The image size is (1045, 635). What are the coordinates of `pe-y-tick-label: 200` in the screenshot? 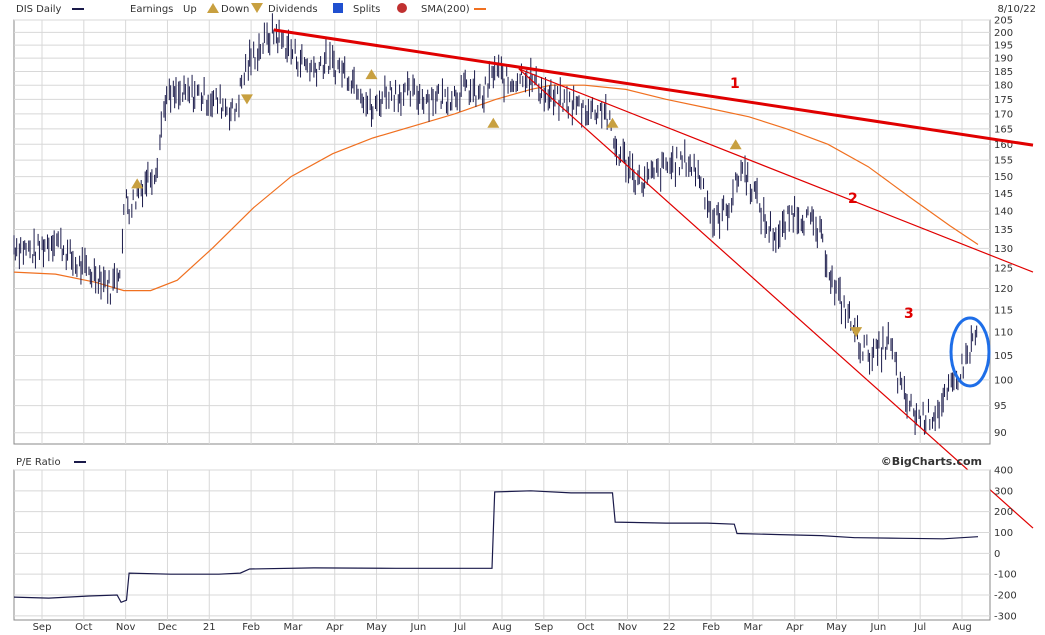 It's located at (1003, 512).